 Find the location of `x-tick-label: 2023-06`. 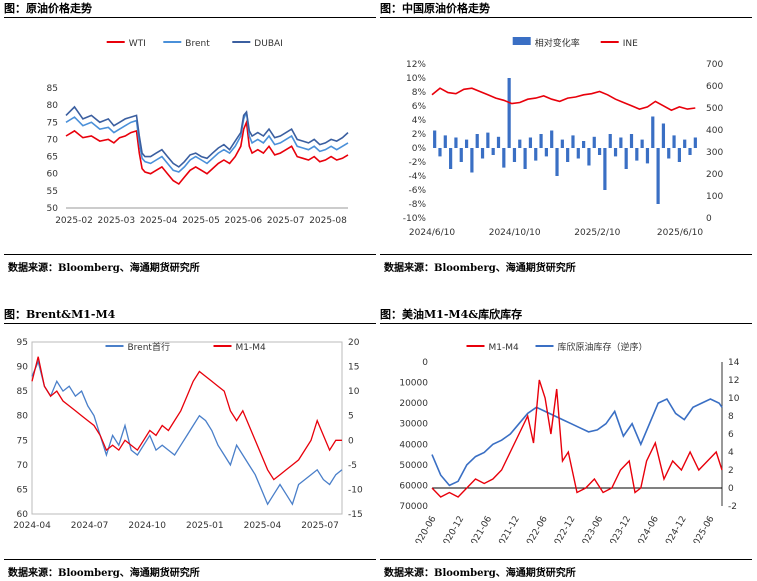

x-tick-label: 2023-06 is located at coordinates (592, 528).